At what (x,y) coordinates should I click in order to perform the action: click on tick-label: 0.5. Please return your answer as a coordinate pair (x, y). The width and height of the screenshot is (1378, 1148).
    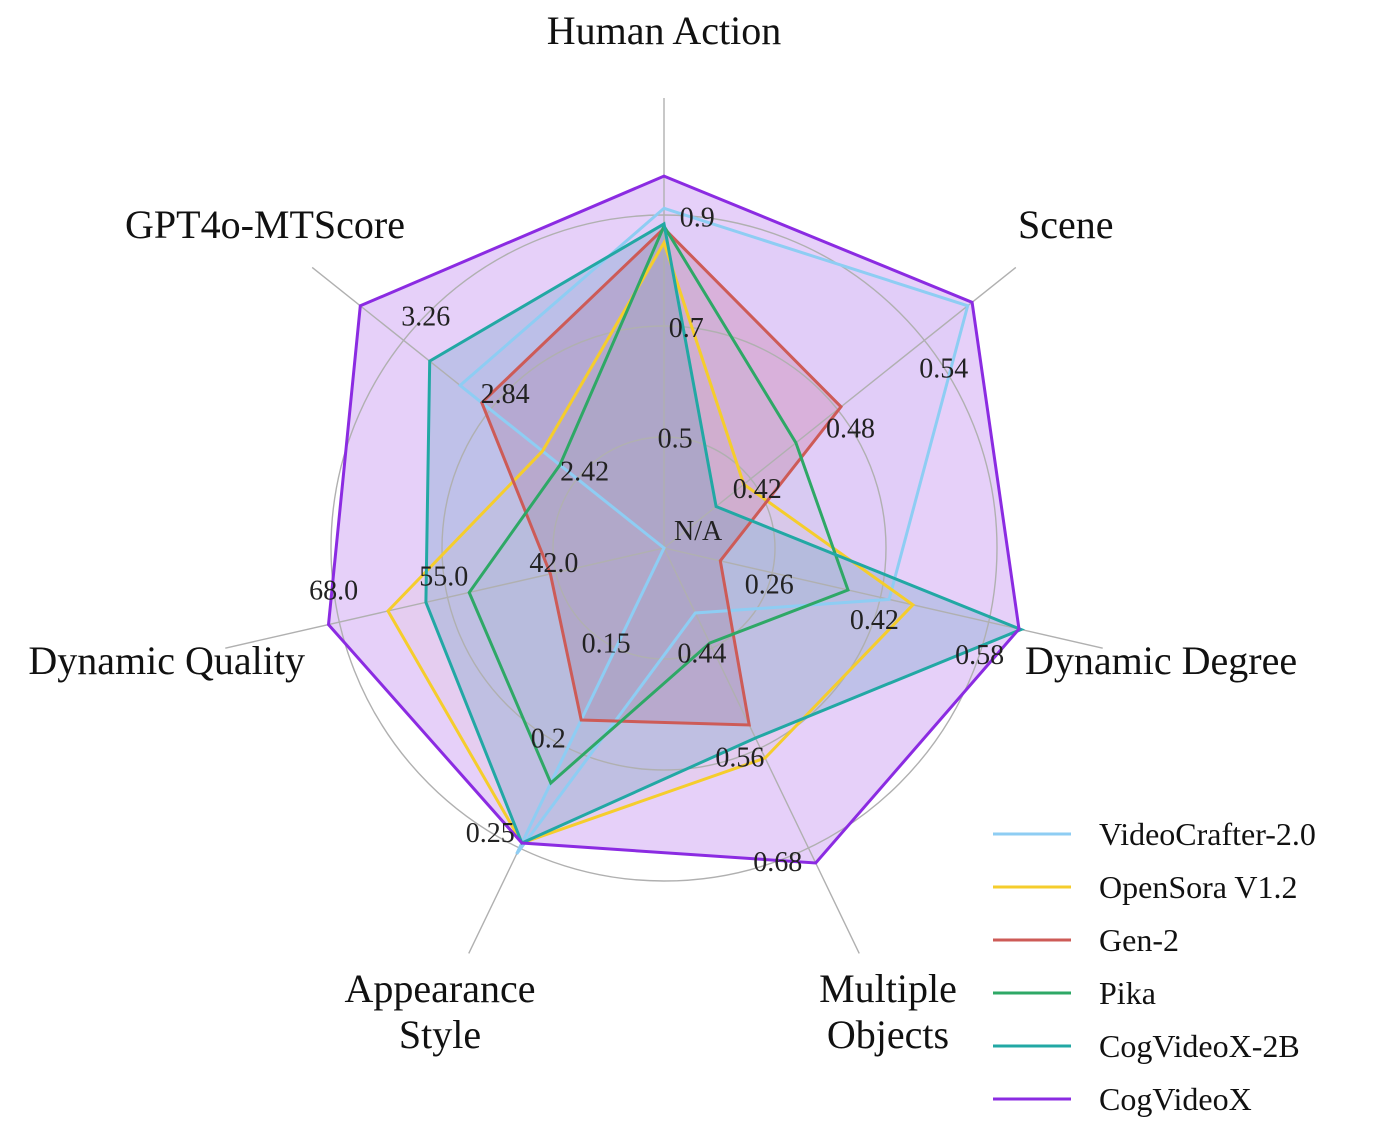
    Looking at the image, I should click on (675, 439).